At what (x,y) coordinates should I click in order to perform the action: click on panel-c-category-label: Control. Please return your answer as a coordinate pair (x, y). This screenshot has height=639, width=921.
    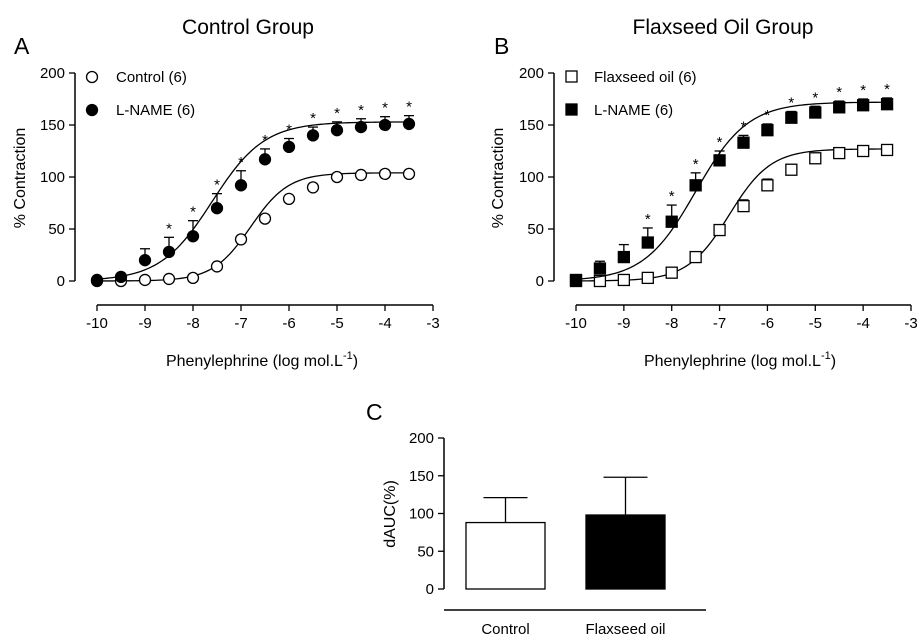
    Looking at the image, I should click on (505, 629).